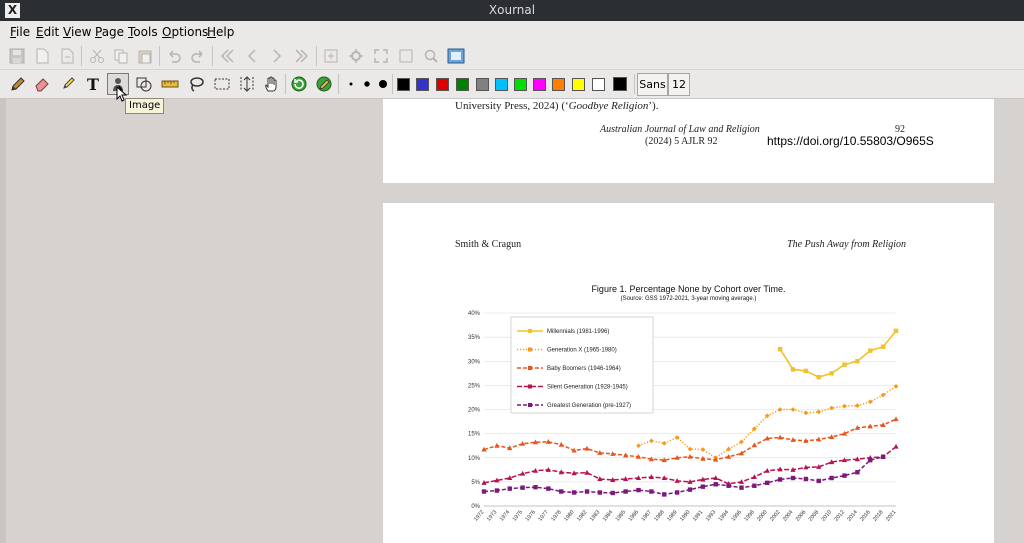 The width and height of the screenshot is (1024, 543). I want to click on lasso-select-icon, so click(196, 84).